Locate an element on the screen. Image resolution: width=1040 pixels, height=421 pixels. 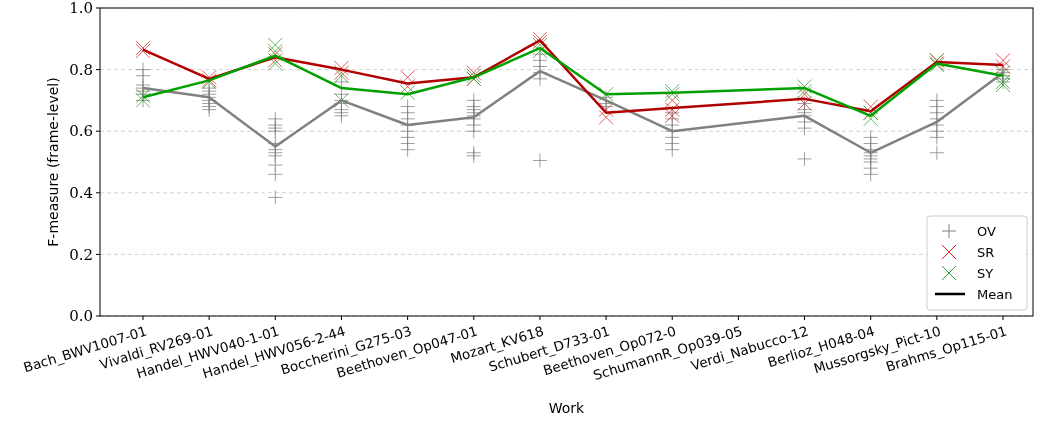
legend-label: OV is located at coordinates (986, 231).